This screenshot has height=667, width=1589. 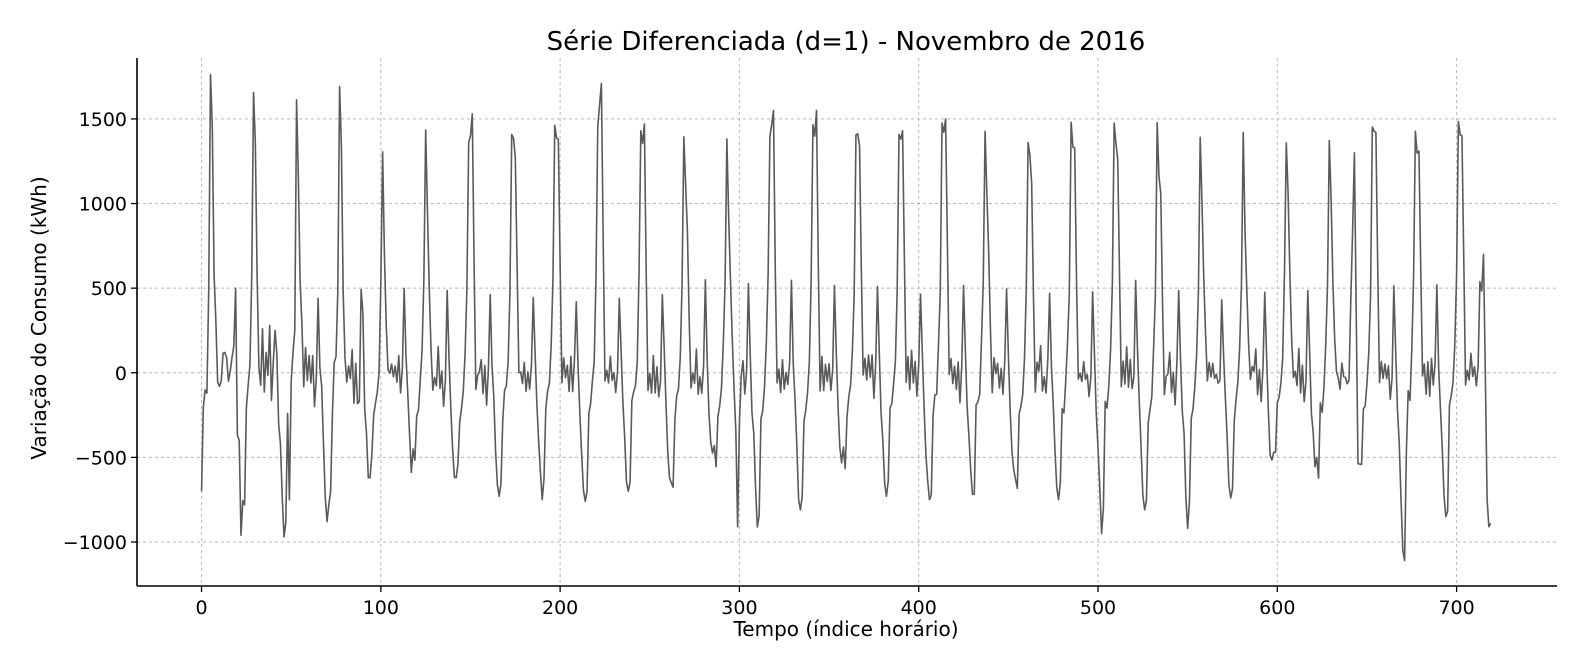 What do you see at coordinates (201, 608) in the screenshot?
I see `x-tick-label: 0` at bounding box center [201, 608].